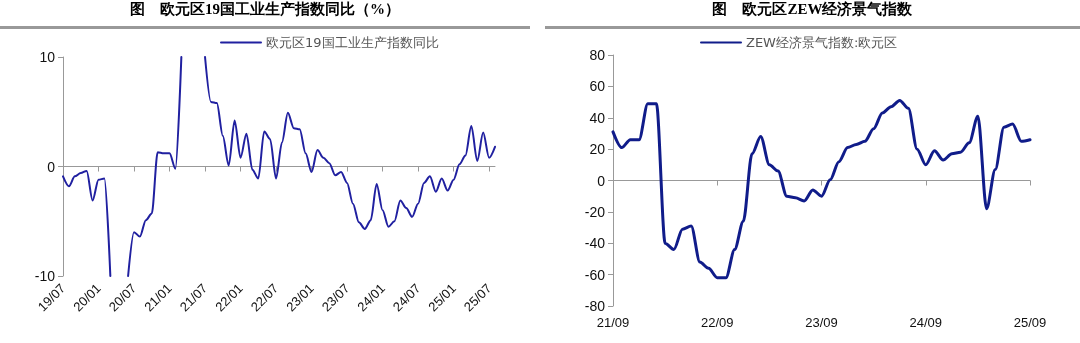 This screenshot has width=1080, height=343. What do you see at coordinates (717, 322) in the screenshot?
I see `x-tick-label: 22/09` at bounding box center [717, 322].